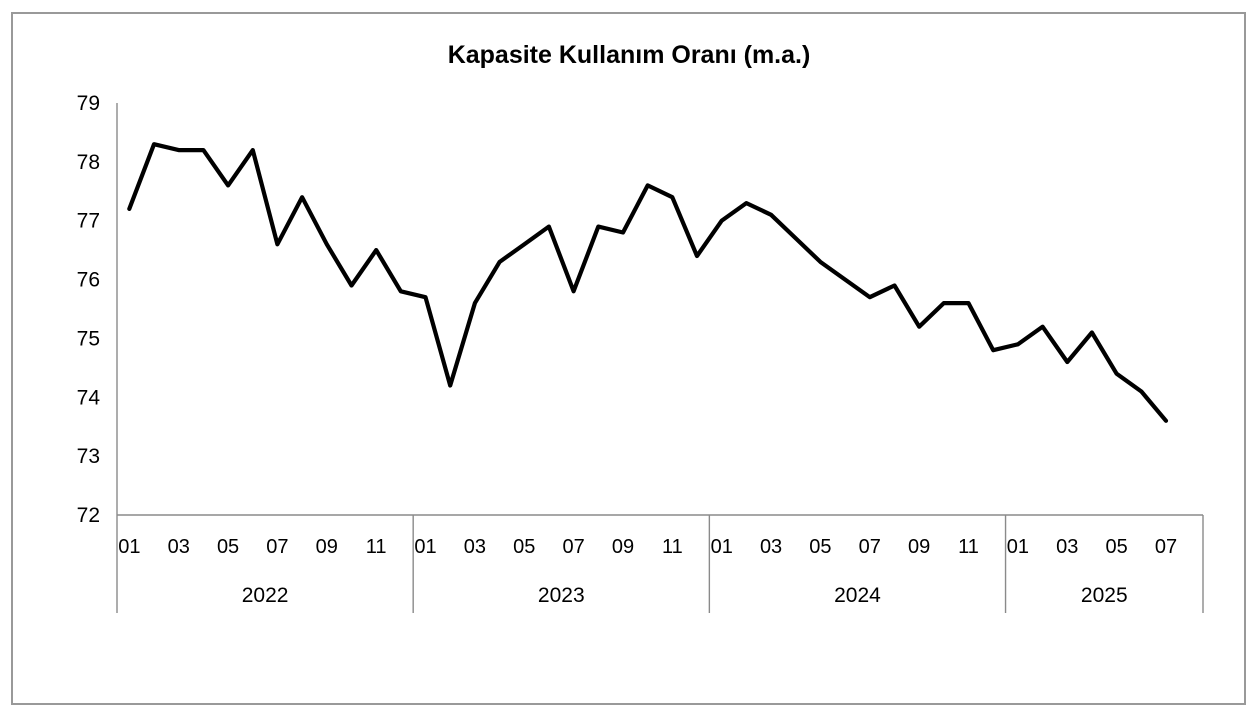 The height and width of the screenshot is (722, 1258). Describe the element at coordinates (265, 595) in the screenshot. I see `x-axis-year-label: 2022` at that location.